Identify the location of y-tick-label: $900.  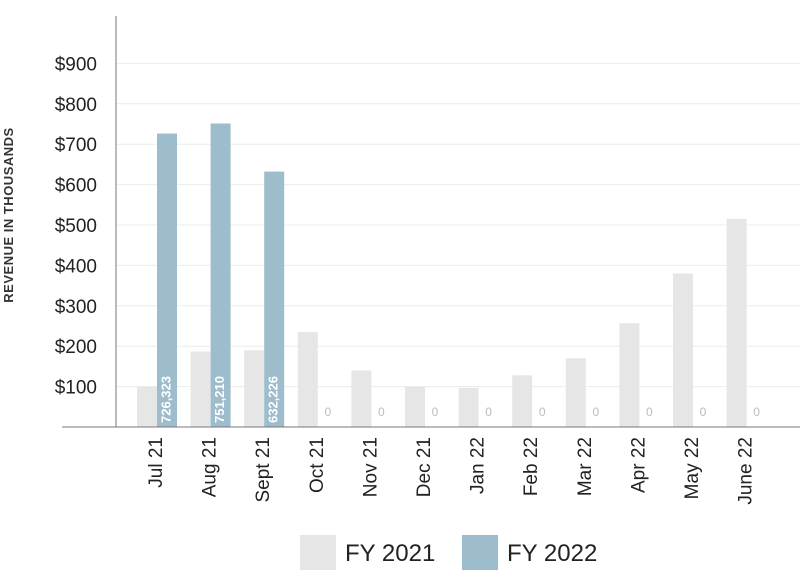
(76, 64).